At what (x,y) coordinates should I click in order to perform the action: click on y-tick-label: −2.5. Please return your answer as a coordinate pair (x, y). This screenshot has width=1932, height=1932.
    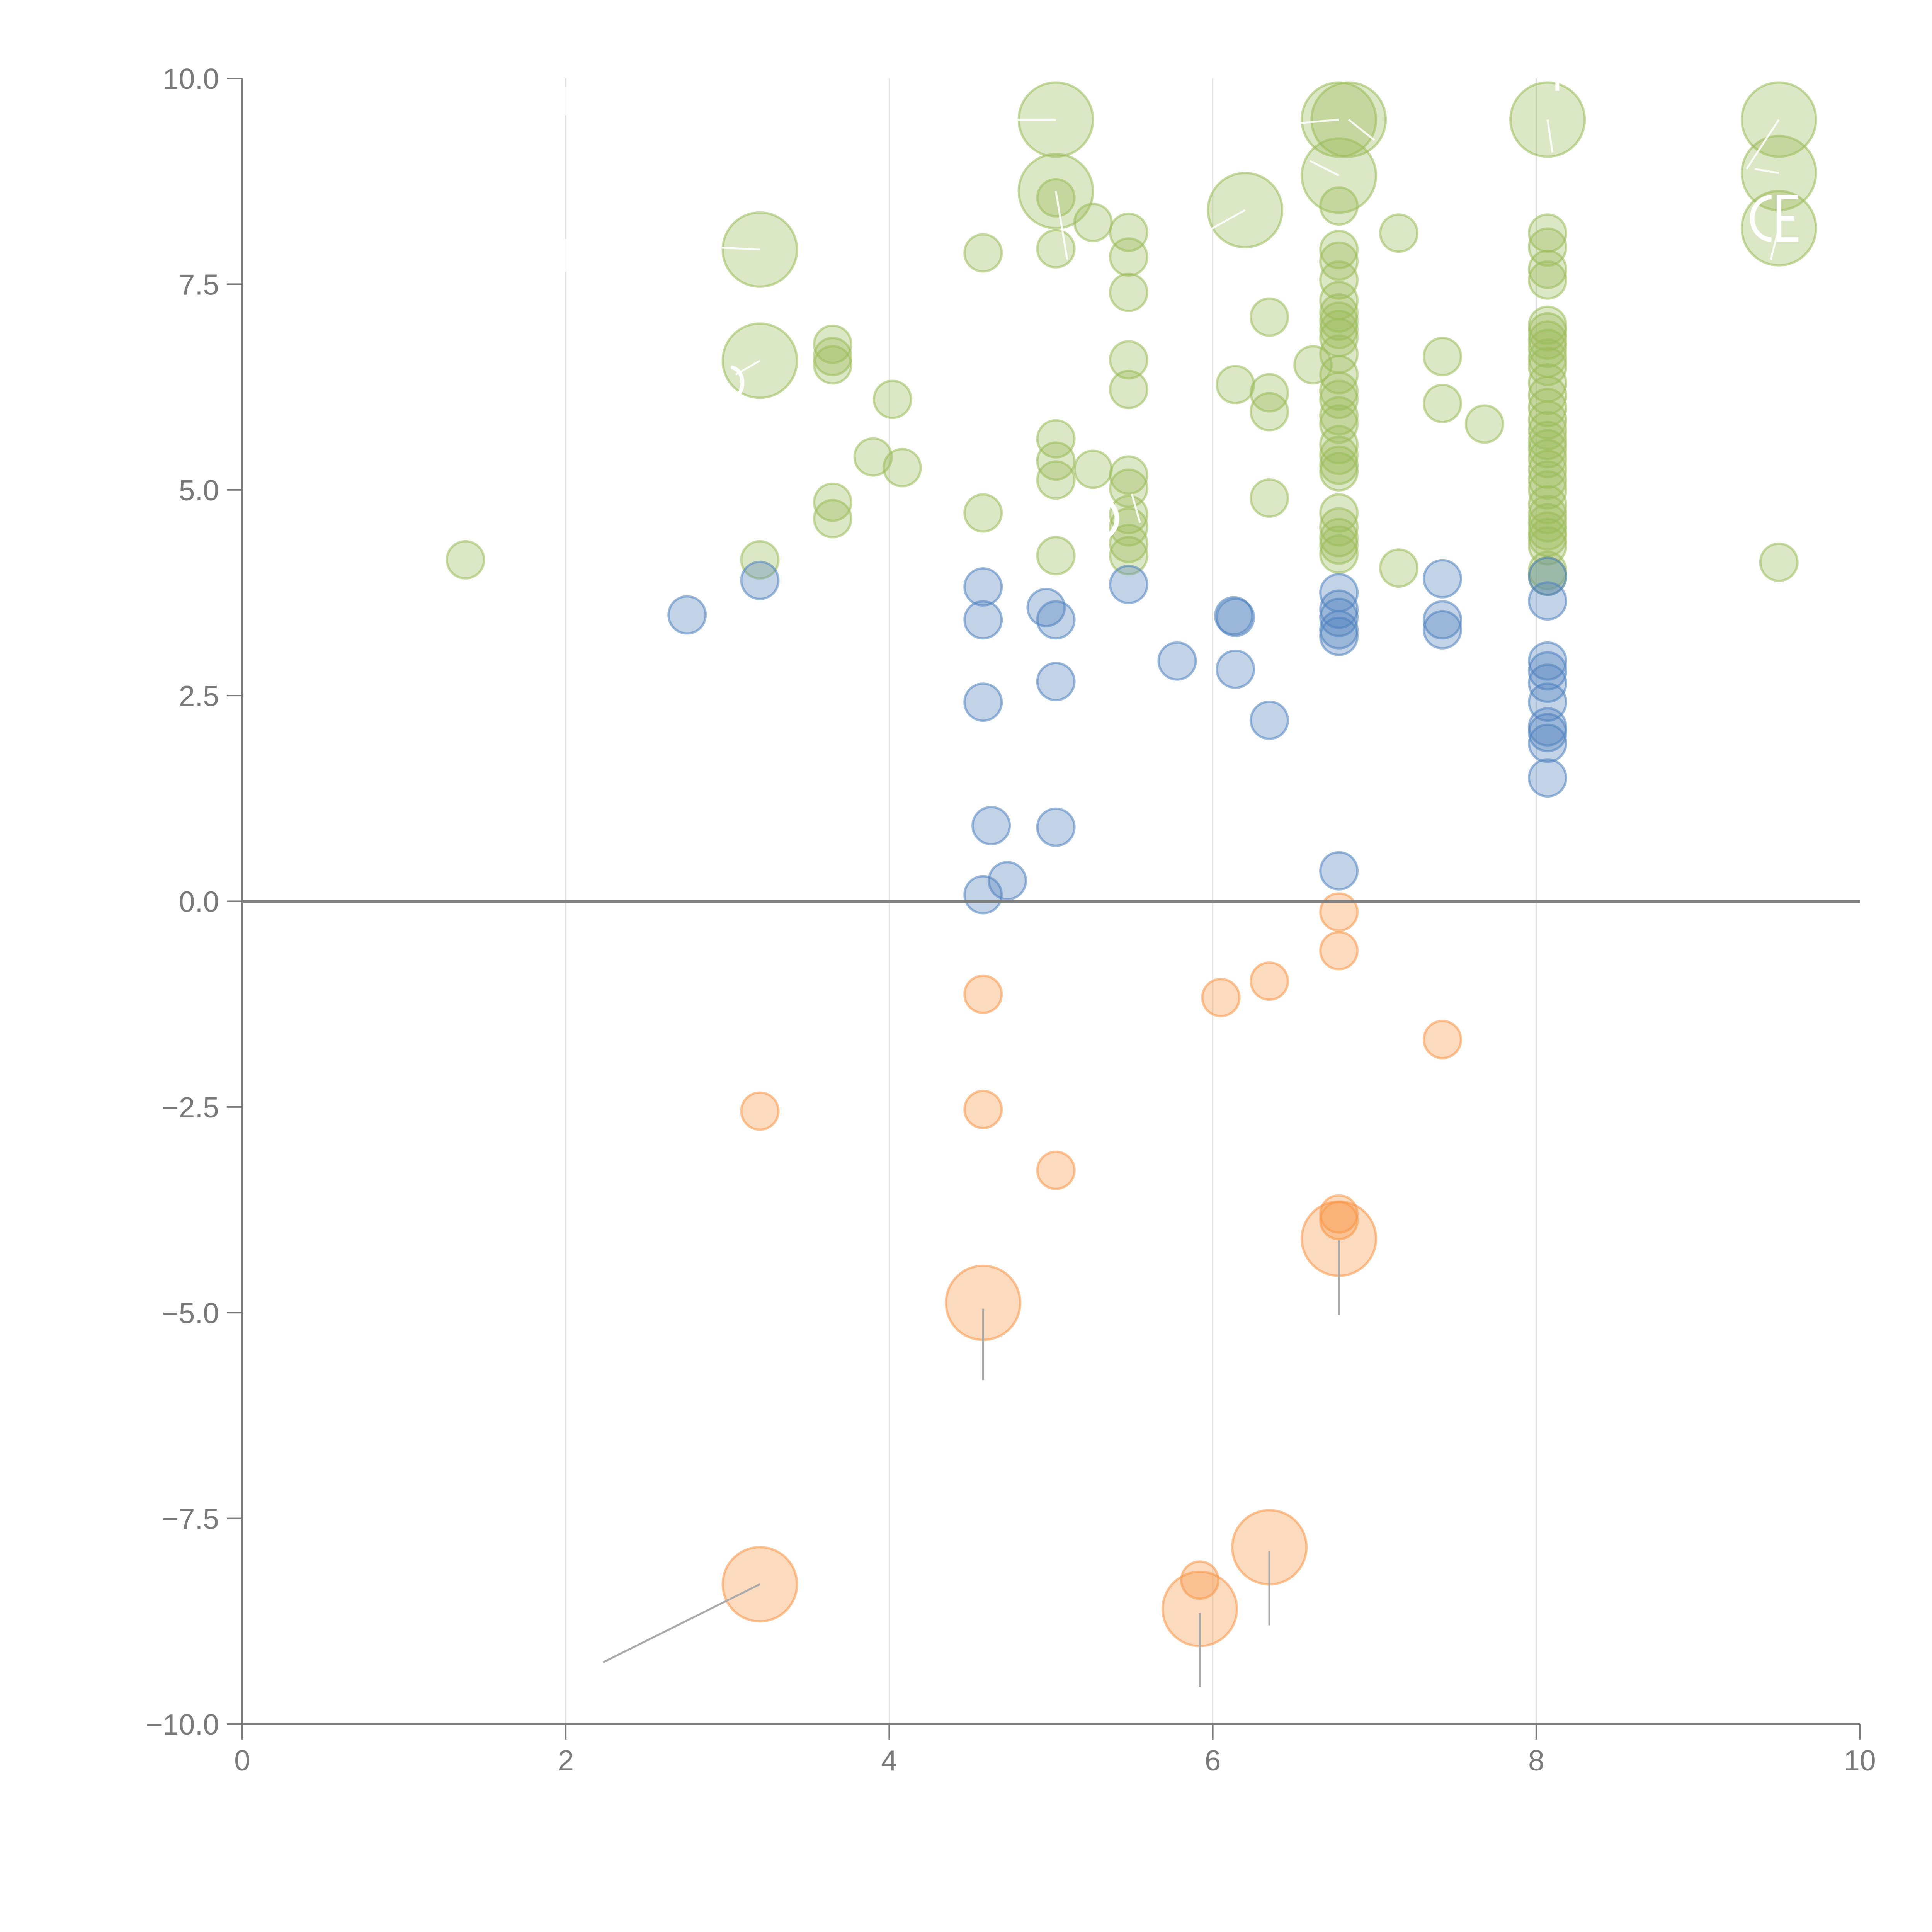
    Looking at the image, I should click on (191, 1107).